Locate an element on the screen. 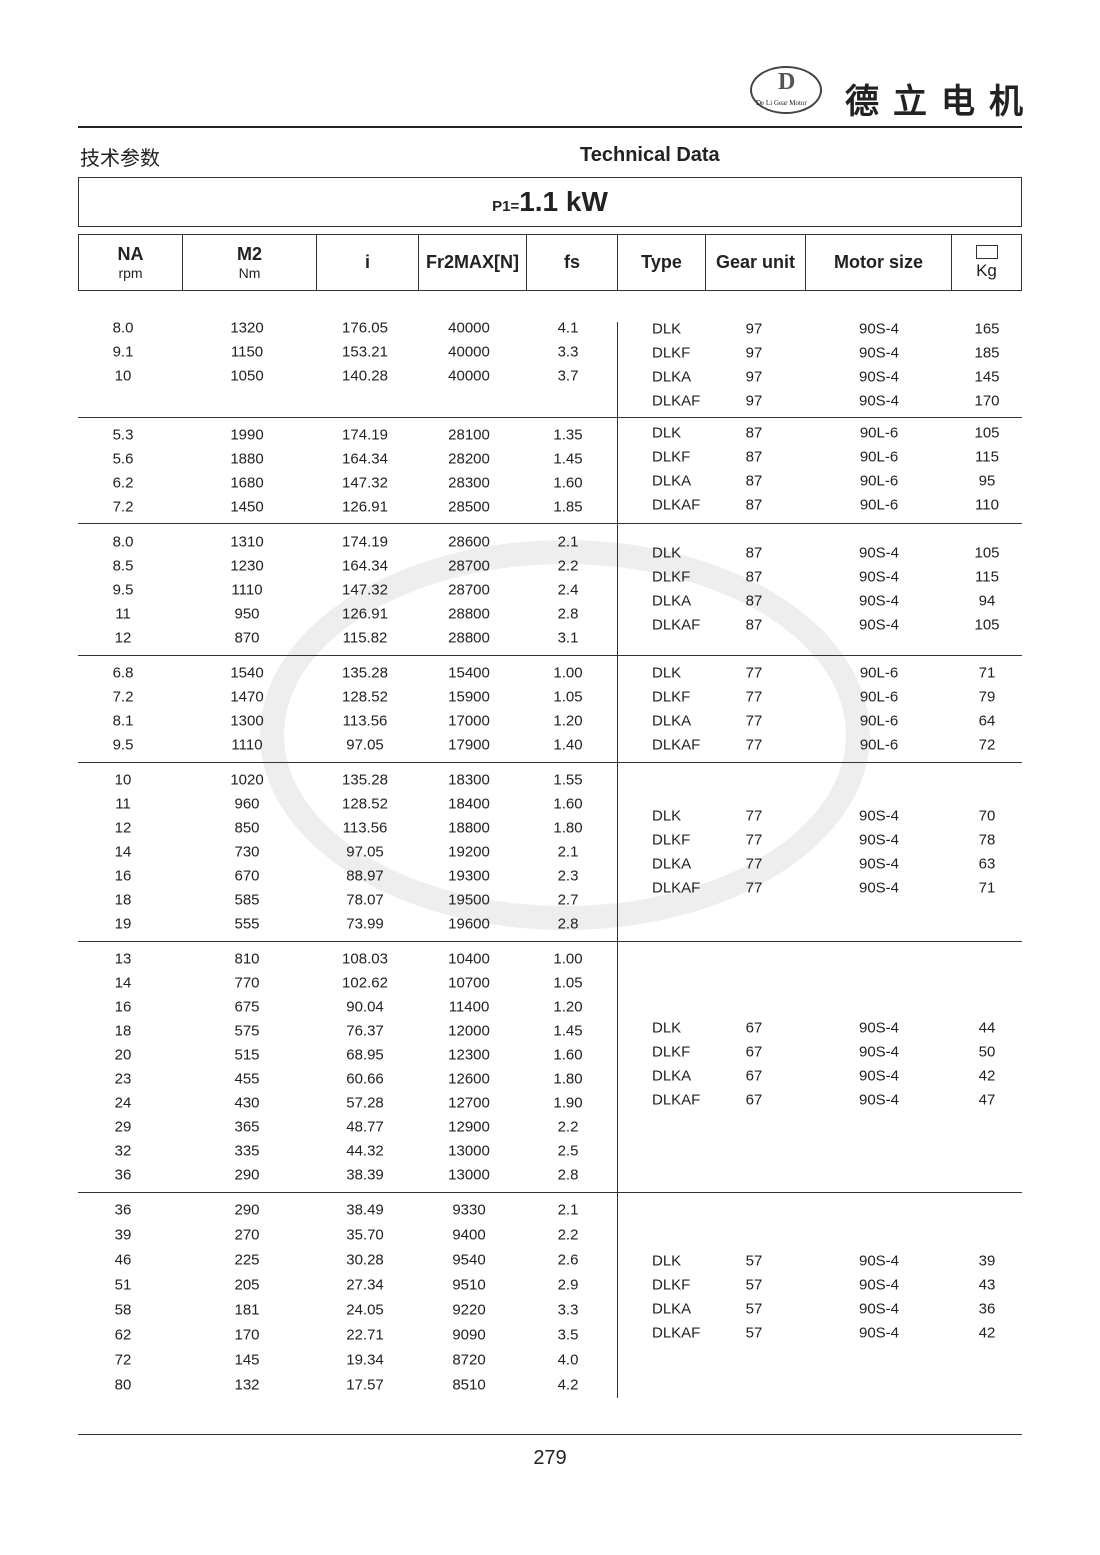 Image resolution: width=1100 pixels, height=1555 pixels. cell-m2: 365 is located at coordinates (247, 1127).